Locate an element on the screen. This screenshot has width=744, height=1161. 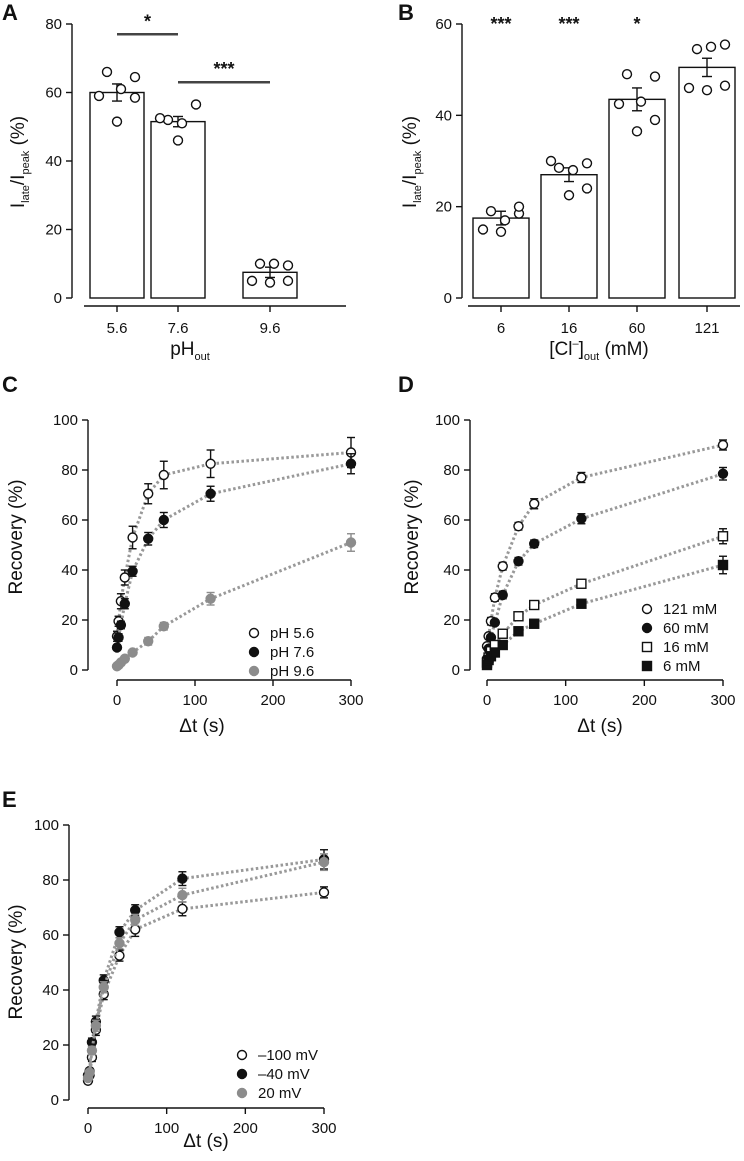
x-label-unit: (mM) is located at coordinates (624, 349).